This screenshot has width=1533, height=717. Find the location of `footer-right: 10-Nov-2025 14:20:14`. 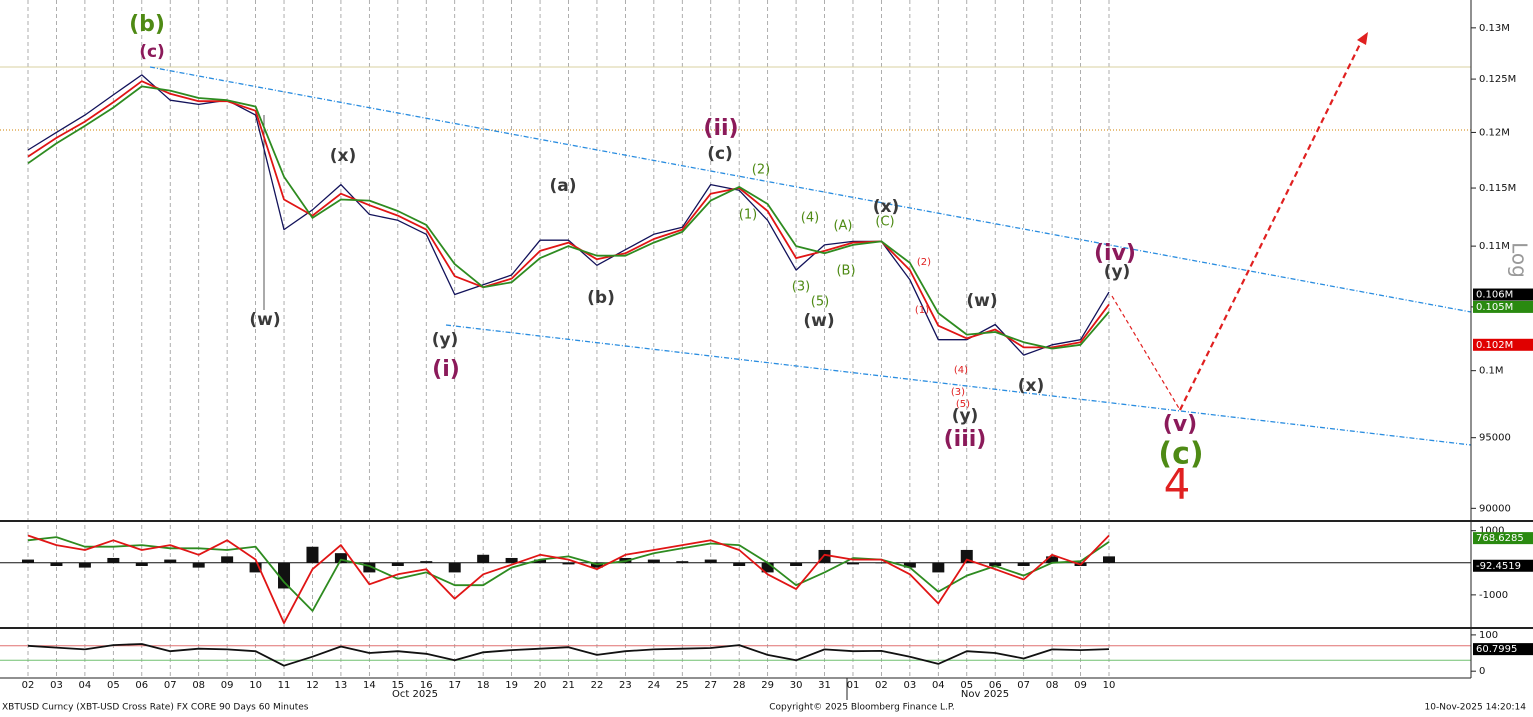

footer-right: 10-Nov-2025 14:20:14 is located at coordinates (1476, 708).